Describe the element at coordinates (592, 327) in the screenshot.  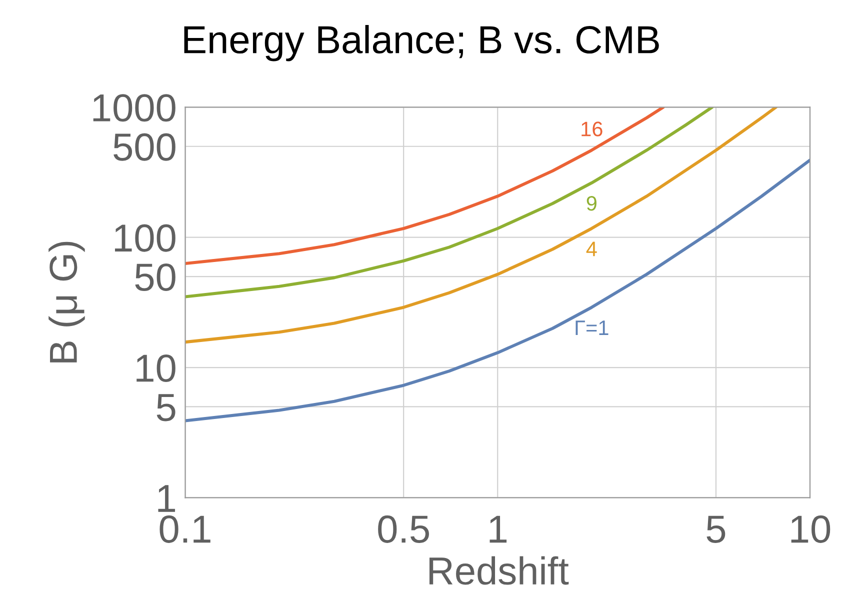
I see `series-label: Γ=1` at that location.